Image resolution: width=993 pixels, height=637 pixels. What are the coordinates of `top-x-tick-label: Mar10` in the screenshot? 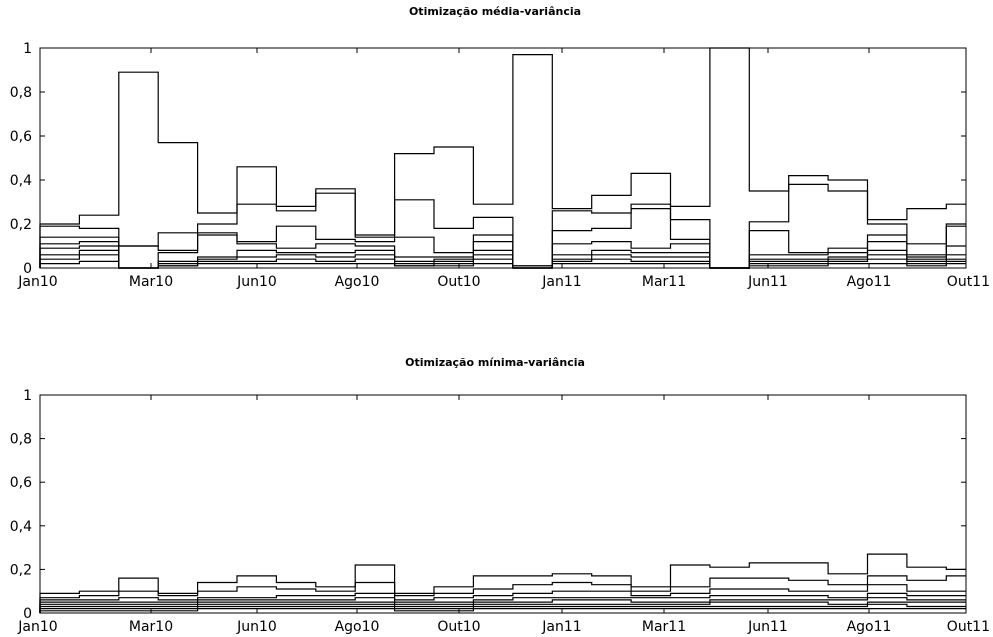 It's located at (151, 282).